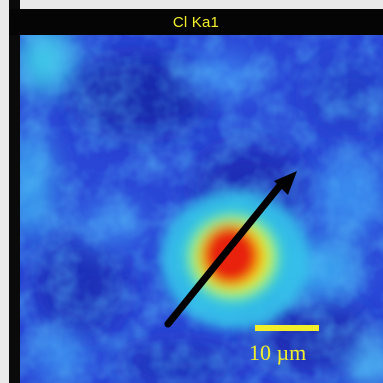 The image size is (383, 383). I want to click on left-margin, so click(4, 191).